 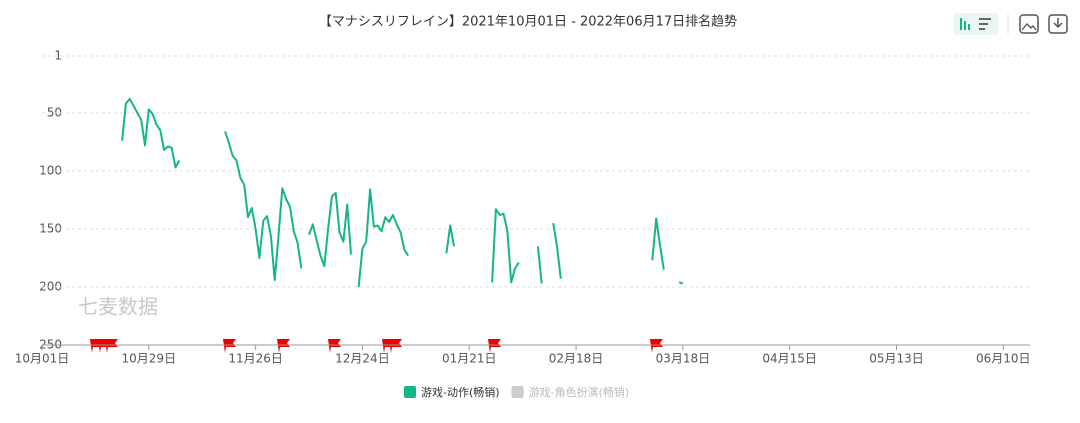 What do you see at coordinates (118, 307) in the screenshot?
I see `watermark: 七麦数据` at bounding box center [118, 307].